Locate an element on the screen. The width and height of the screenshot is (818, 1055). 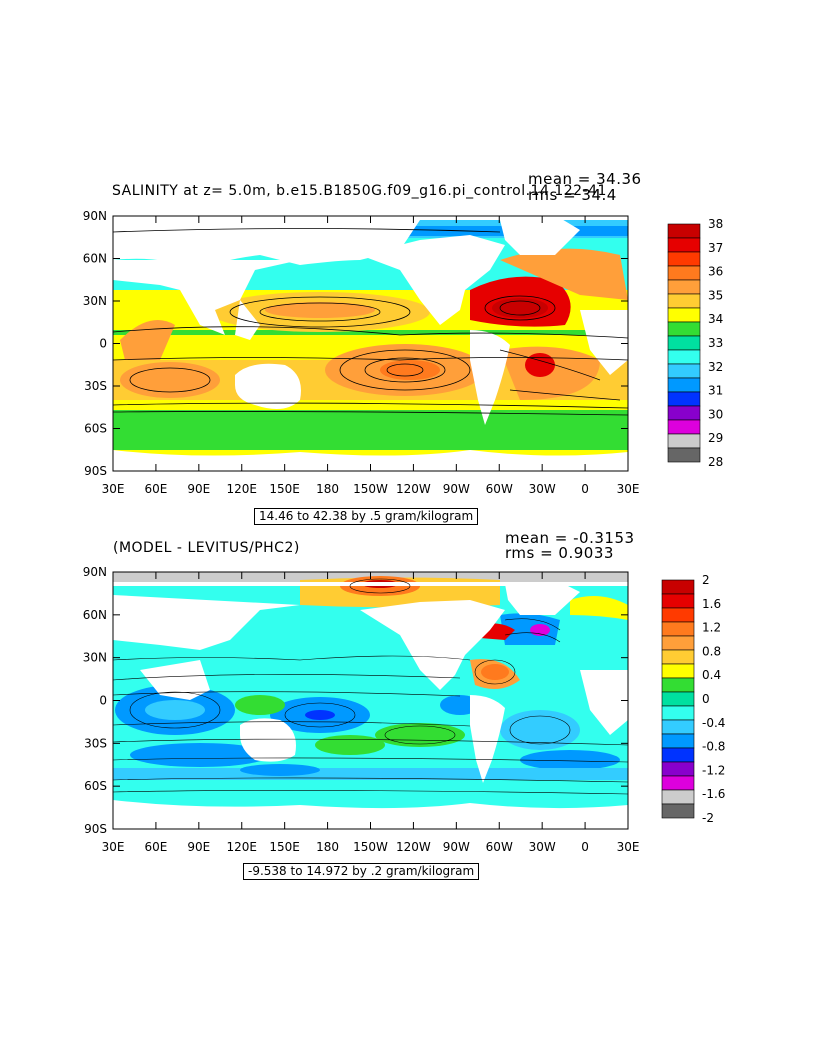
mean-value: mean = 34.36 is located at coordinates (585, 179).